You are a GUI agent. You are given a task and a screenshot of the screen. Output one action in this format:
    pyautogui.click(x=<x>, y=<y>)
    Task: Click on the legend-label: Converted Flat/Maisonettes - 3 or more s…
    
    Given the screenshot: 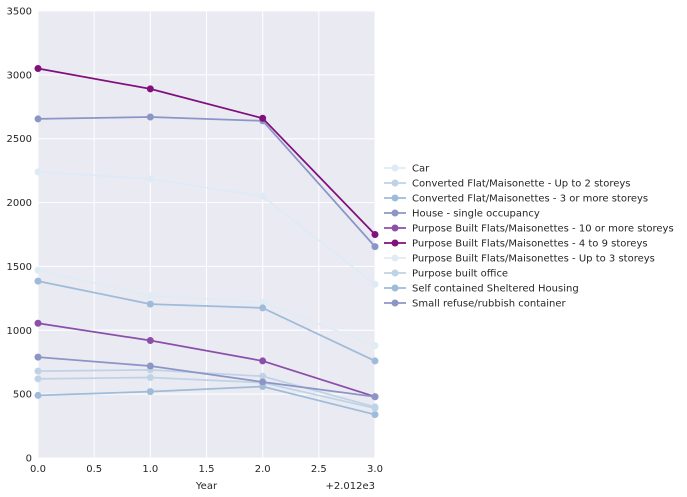 What is the action you would take?
    pyautogui.click(x=530, y=199)
    